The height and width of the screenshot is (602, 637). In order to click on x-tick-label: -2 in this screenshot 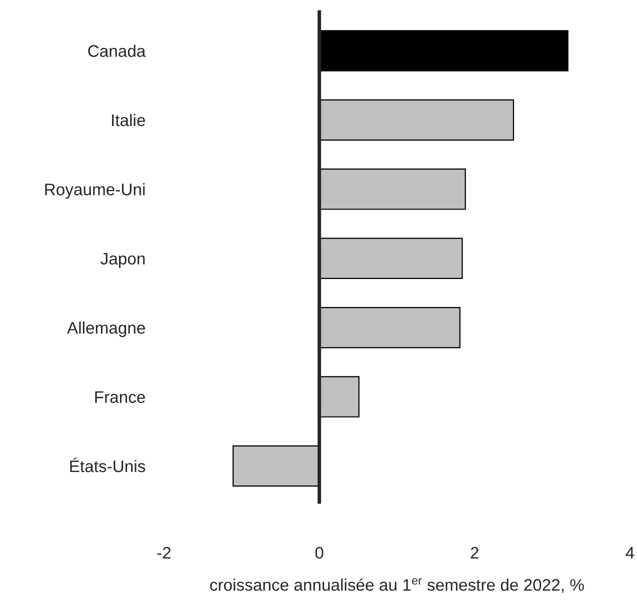, I will do `click(164, 552)`.